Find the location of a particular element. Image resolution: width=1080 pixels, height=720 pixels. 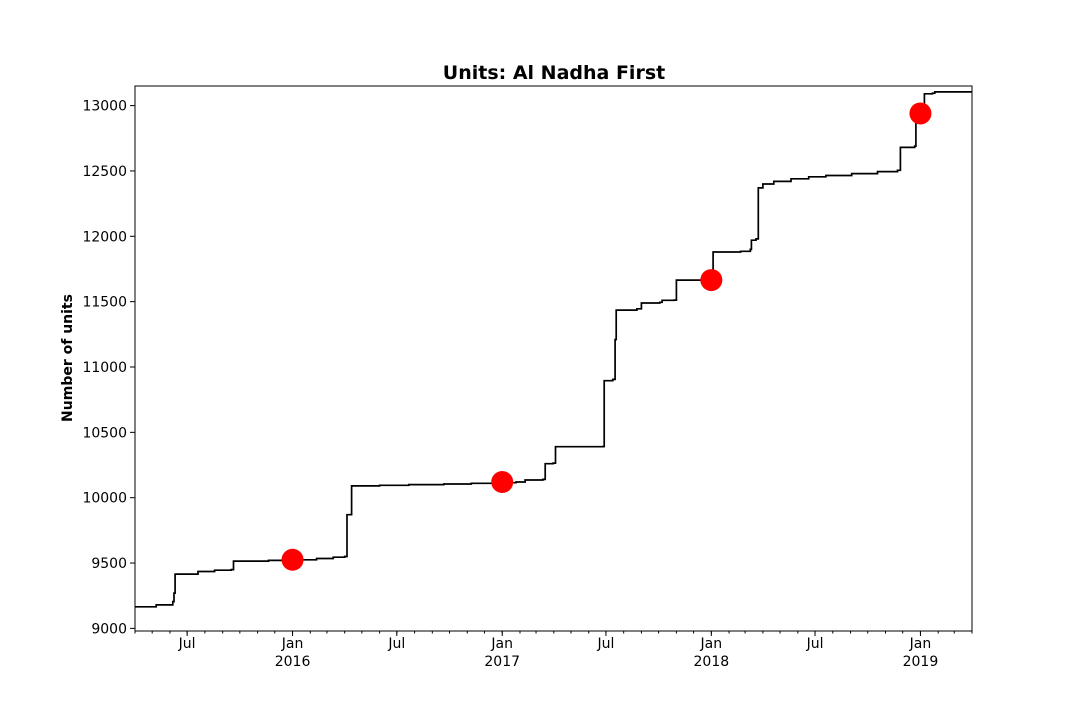

y-tick-label: 9500 is located at coordinates (109, 564).